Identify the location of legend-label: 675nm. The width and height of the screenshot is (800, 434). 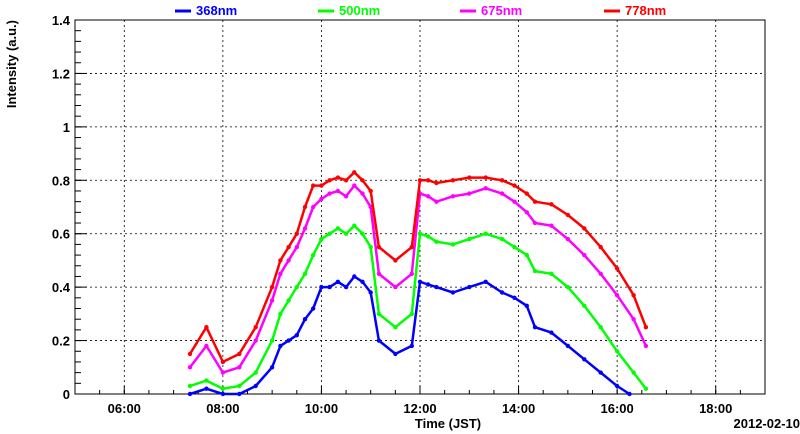
(501, 10).